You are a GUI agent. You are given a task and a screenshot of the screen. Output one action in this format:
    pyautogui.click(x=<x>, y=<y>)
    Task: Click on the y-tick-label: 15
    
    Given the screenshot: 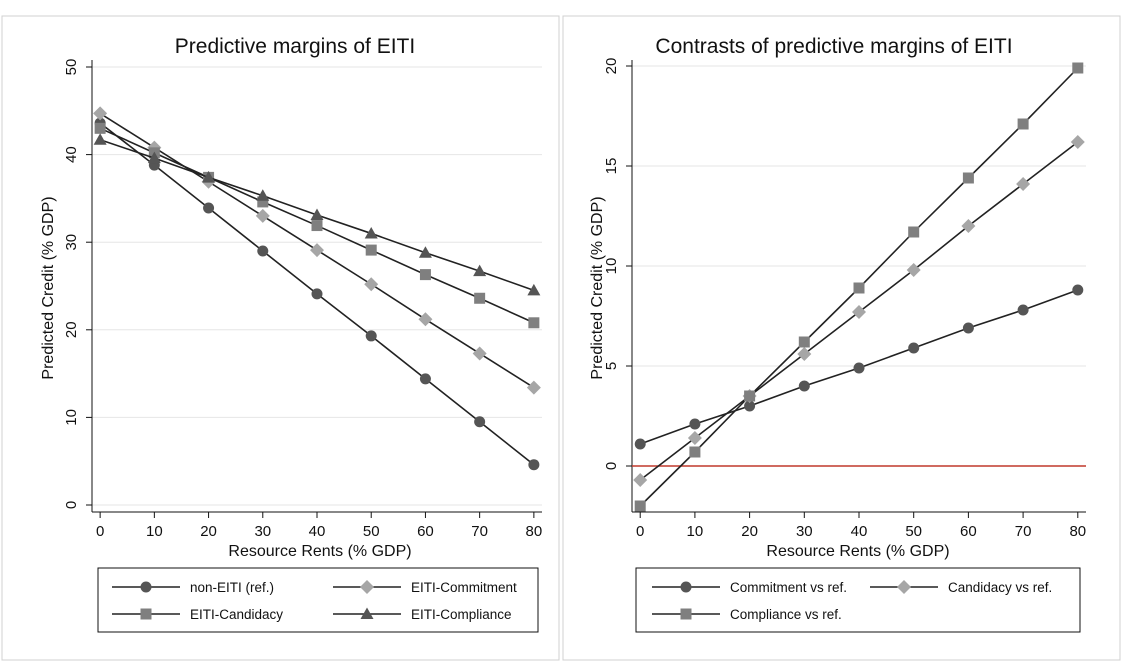 What is the action you would take?
    pyautogui.click(x=611, y=166)
    